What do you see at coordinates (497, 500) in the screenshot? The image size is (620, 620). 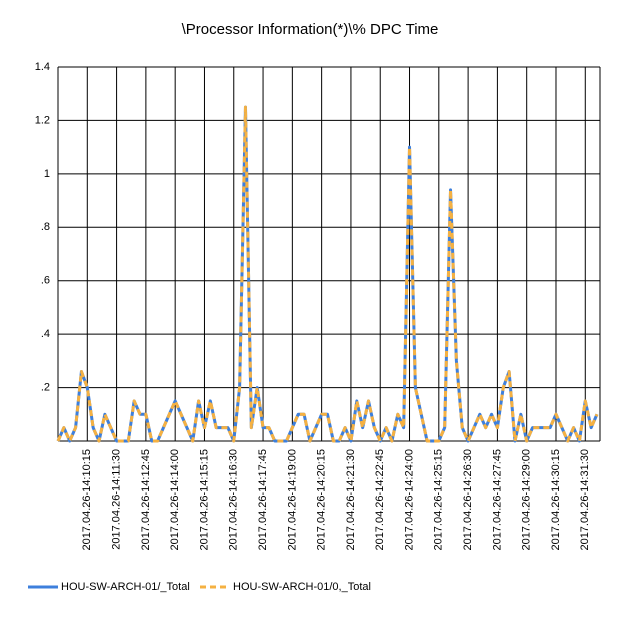 I see `x-tick-label: 2017.04.26-14:27:45` at bounding box center [497, 500].